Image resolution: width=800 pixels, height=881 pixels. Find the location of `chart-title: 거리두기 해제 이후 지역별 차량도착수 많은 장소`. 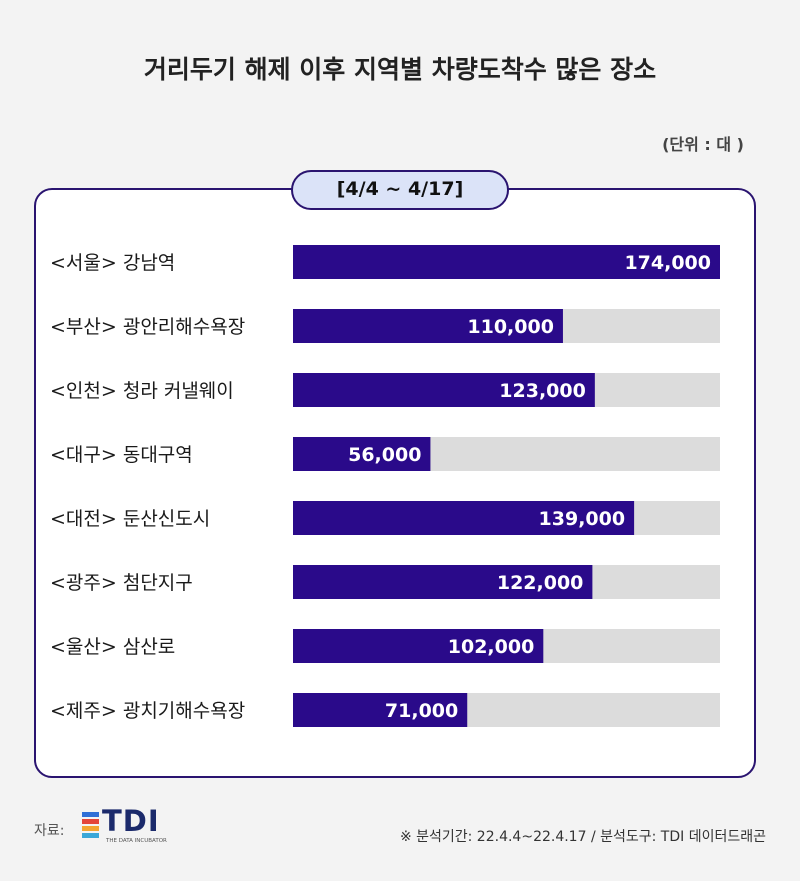

chart-title: 거리두기 해제 이후 지역별 차량도착수 많은 장소 is located at coordinates (400, 69).